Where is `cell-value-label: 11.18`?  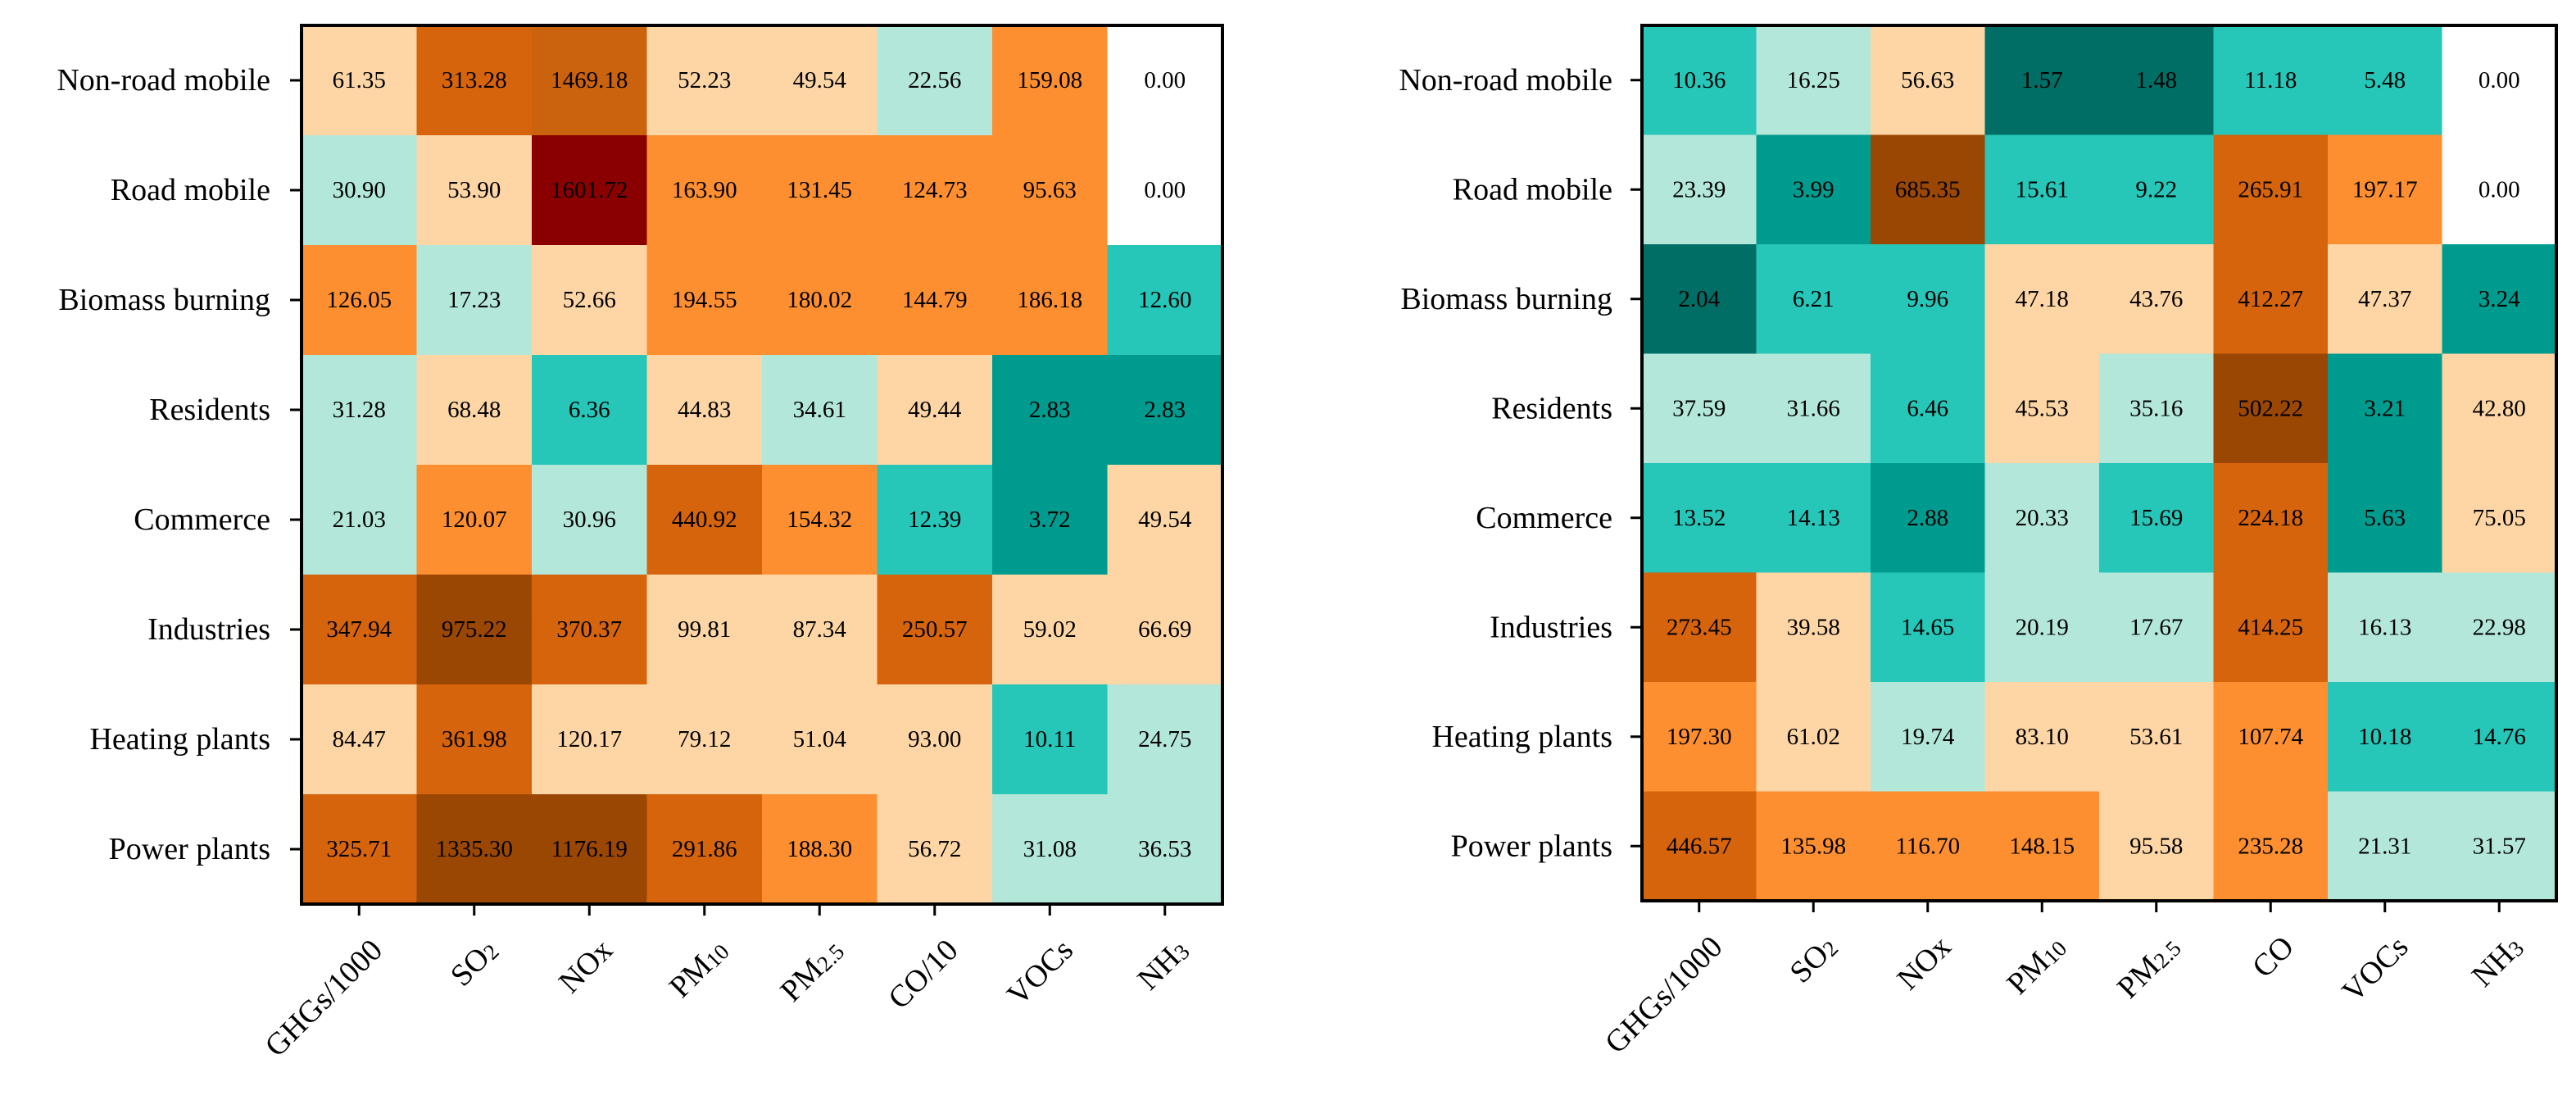 cell-value-label: 11.18 is located at coordinates (2270, 80).